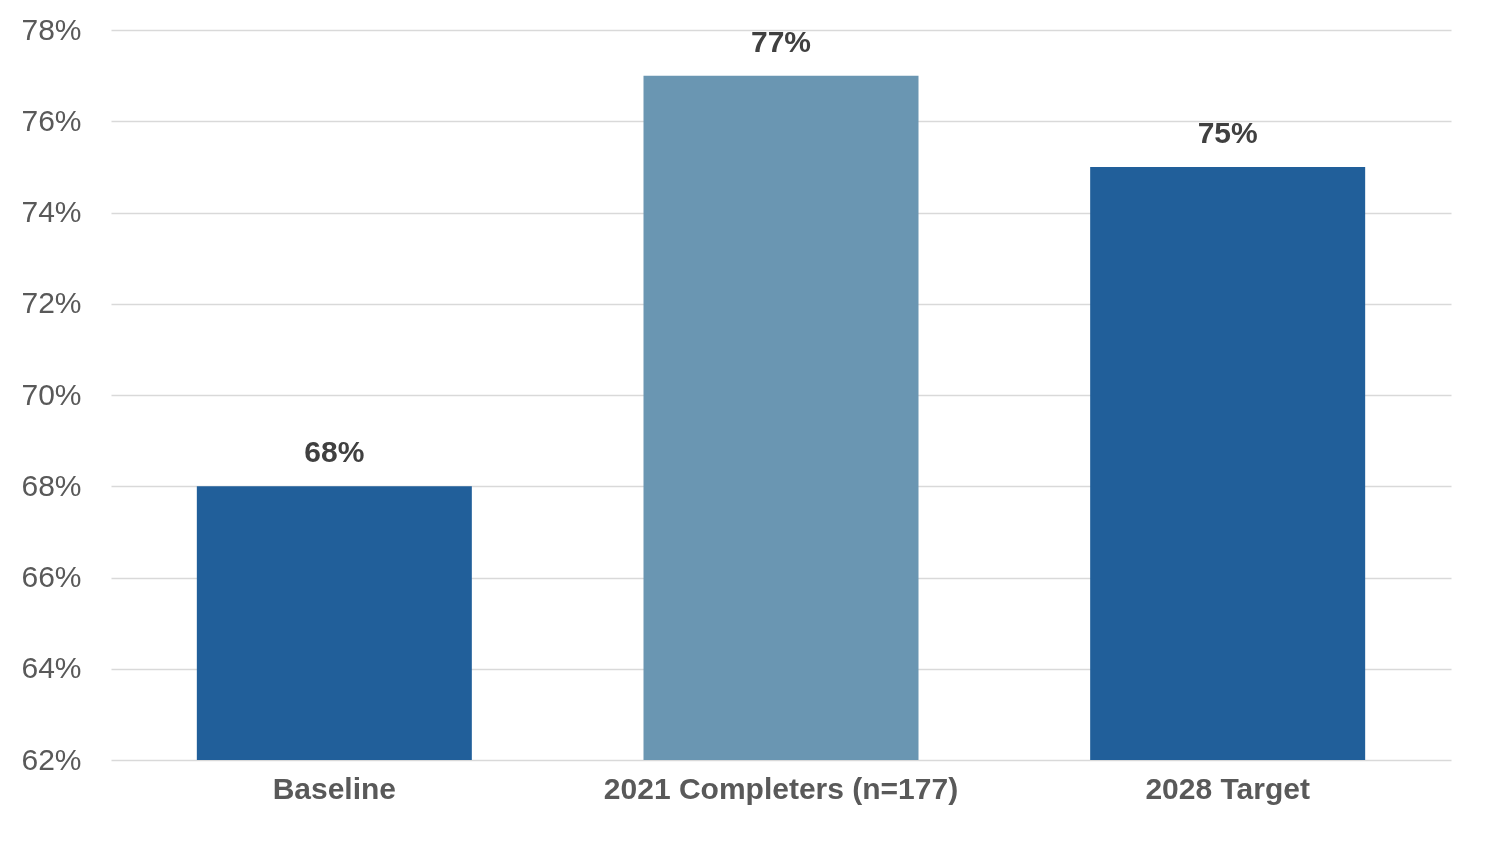 Image resolution: width=1486 pixels, height=844 pixels. Describe the element at coordinates (51, 303) in the screenshot. I see `y-tick-label: 72%` at that location.